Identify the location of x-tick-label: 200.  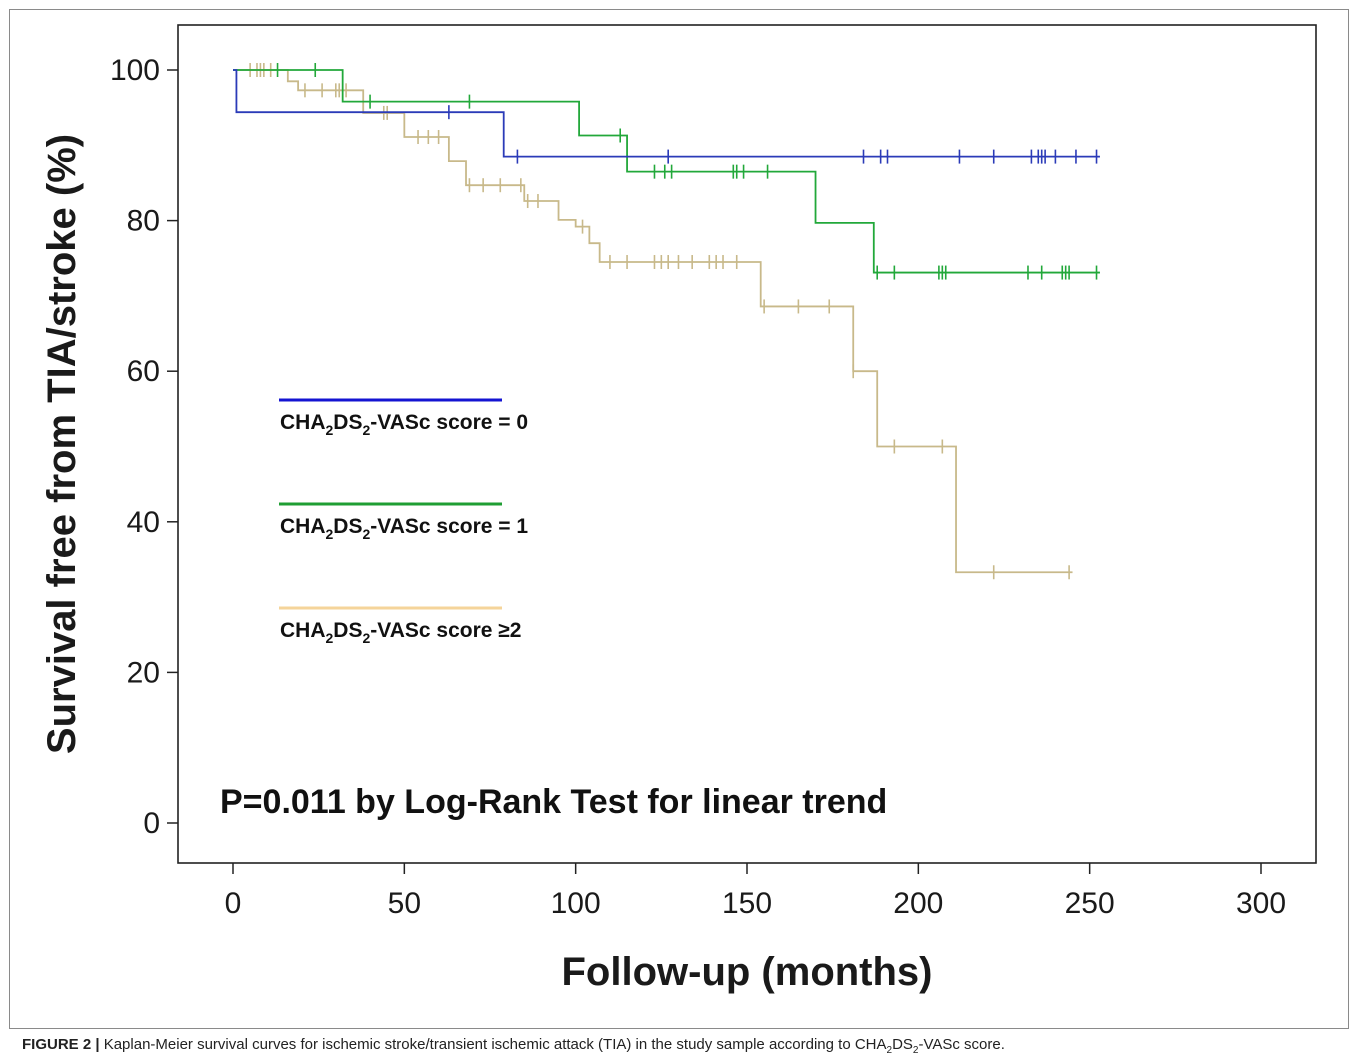
(918, 903).